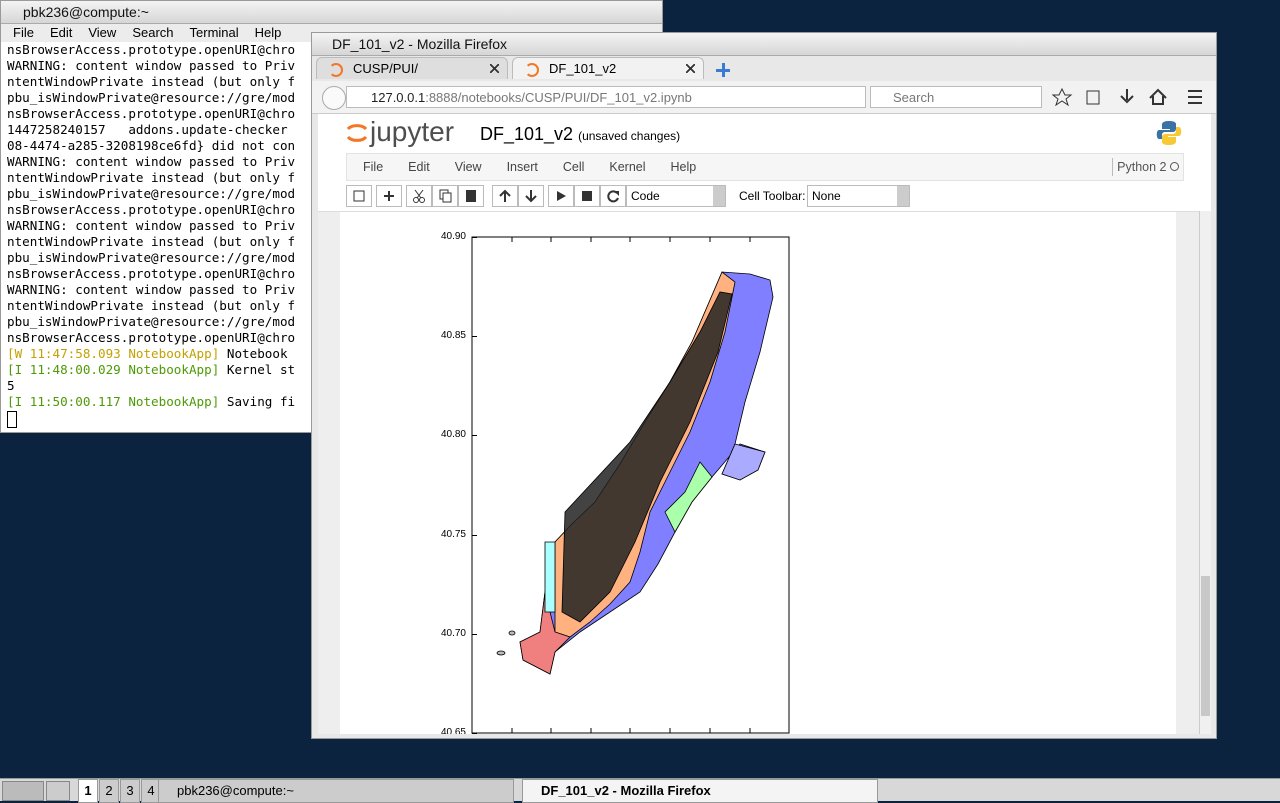 This screenshot has width=1280, height=803. I want to click on cell-toolbar-select: None, so click(858, 196).